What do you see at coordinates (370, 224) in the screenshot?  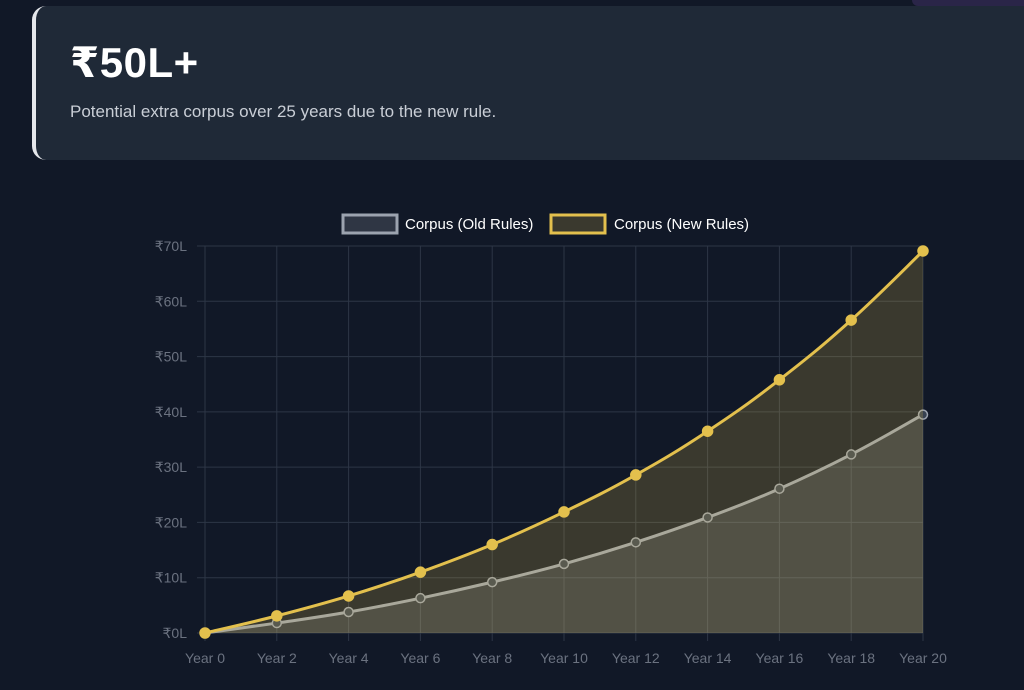 I see `legend-swatch-old-rules` at bounding box center [370, 224].